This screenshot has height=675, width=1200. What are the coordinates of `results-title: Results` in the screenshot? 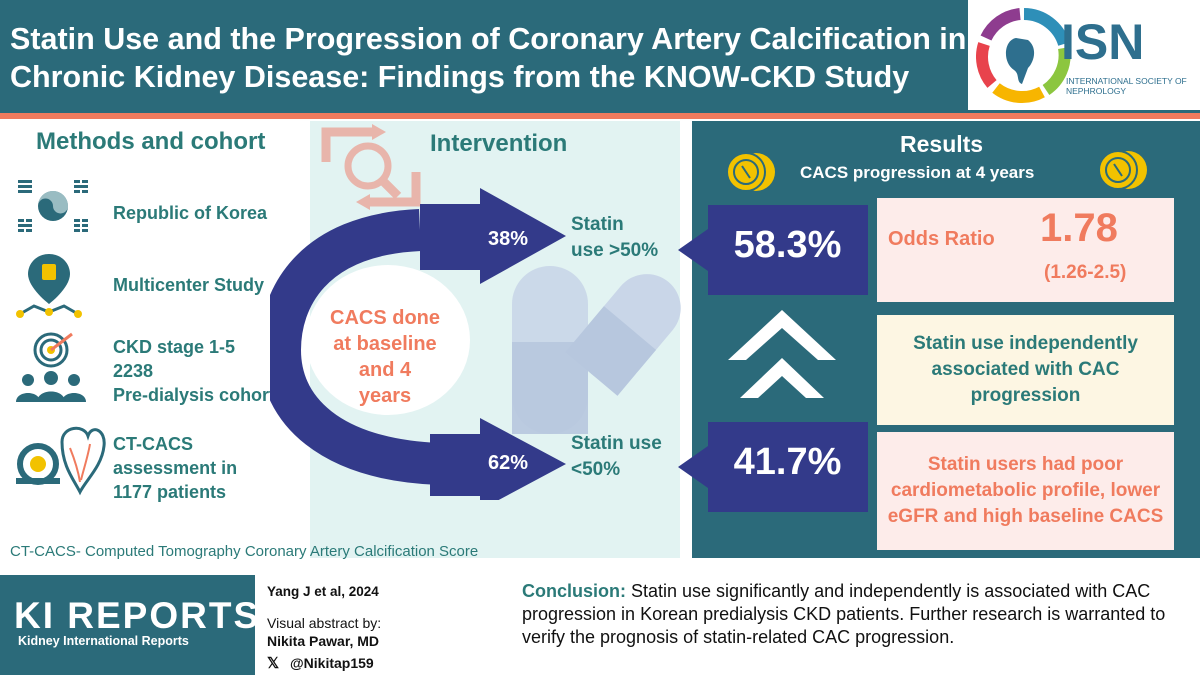 It's located at (942, 144).